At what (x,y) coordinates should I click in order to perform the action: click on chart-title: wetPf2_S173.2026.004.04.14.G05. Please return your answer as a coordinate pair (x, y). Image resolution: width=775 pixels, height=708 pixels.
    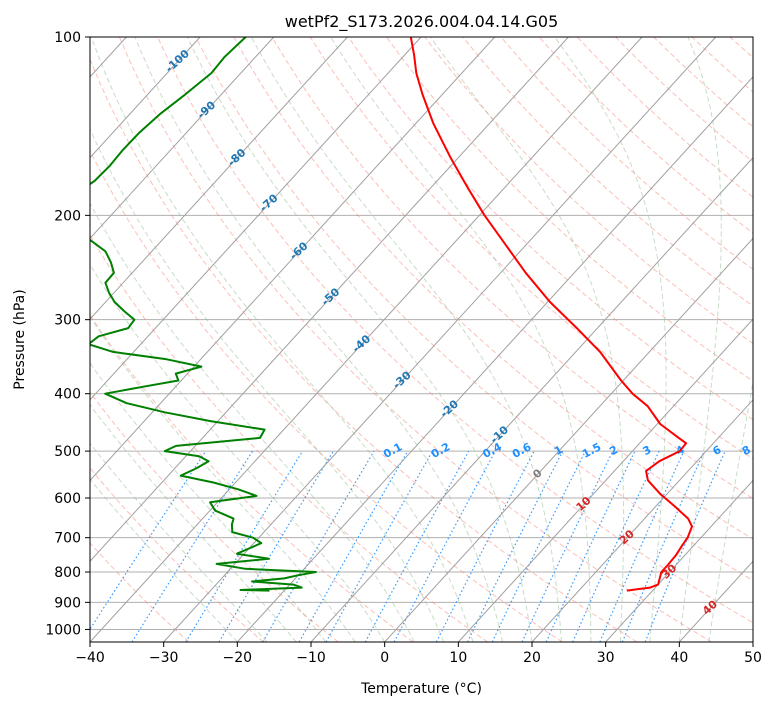
    Looking at the image, I should click on (422, 22).